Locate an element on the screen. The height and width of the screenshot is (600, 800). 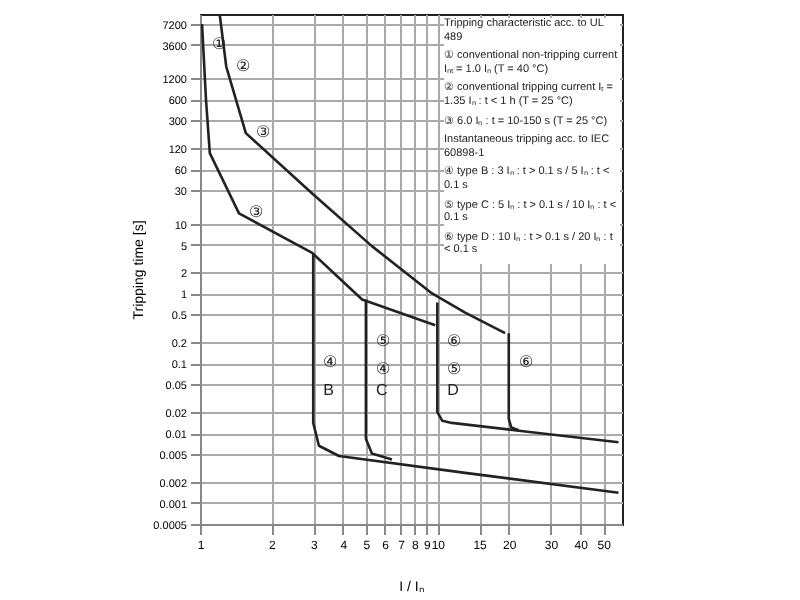
annotation: C is located at coordinates (381, 390).